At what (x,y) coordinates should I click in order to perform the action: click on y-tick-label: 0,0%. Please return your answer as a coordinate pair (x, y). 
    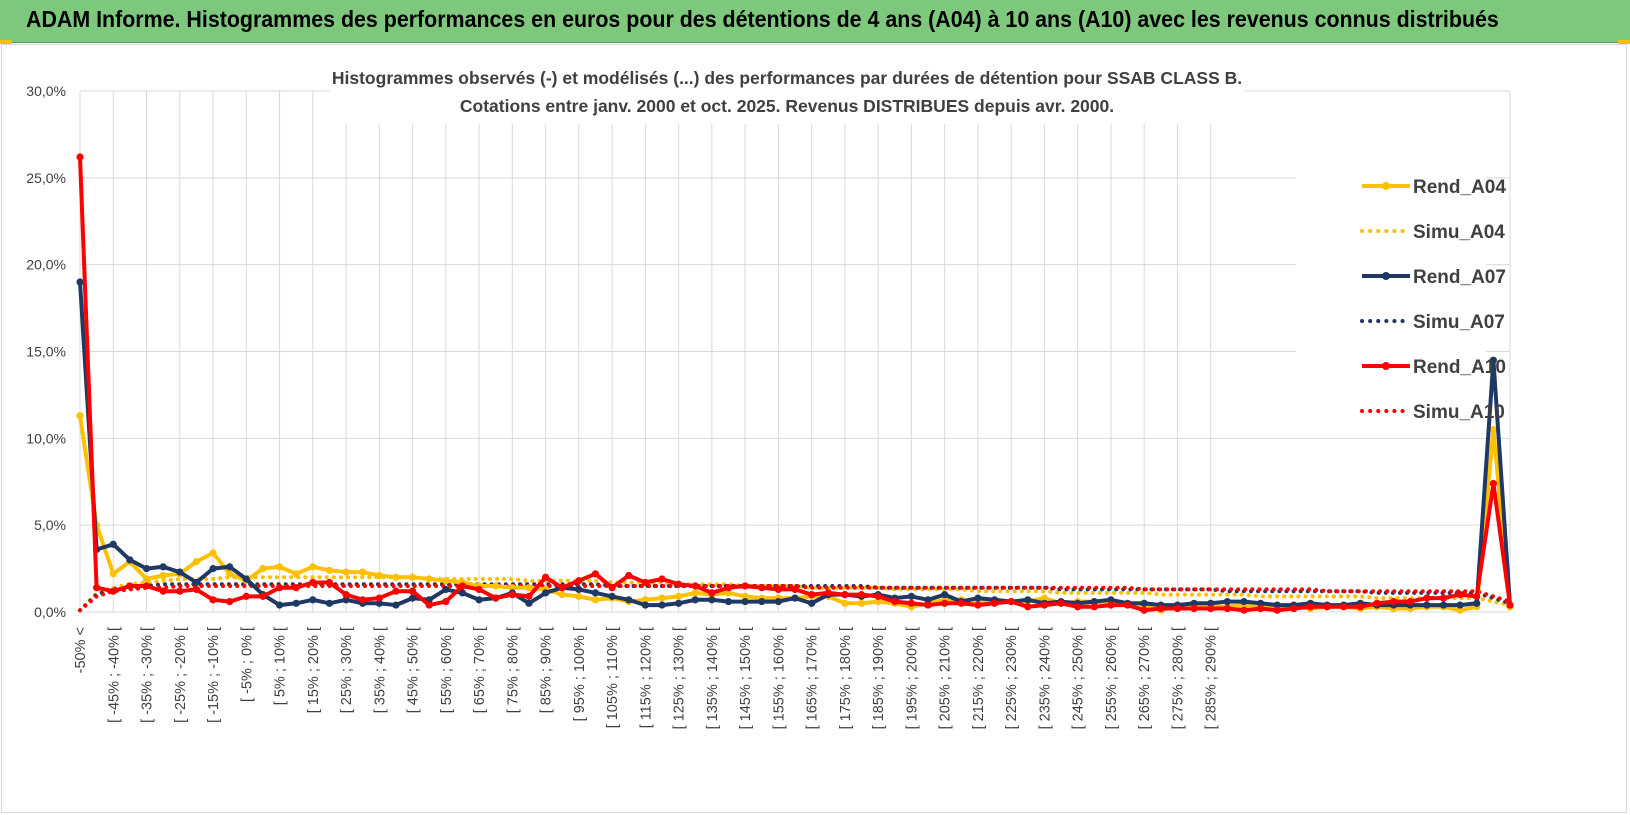
    Looking at the image, I should click on (50, 612).